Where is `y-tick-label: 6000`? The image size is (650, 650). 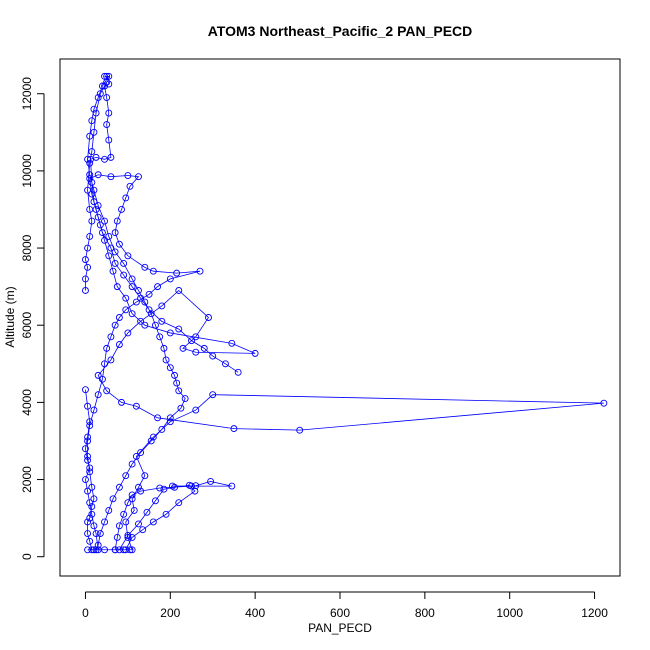
y-tick-label: 6000 is located at coordinates (27, 325).